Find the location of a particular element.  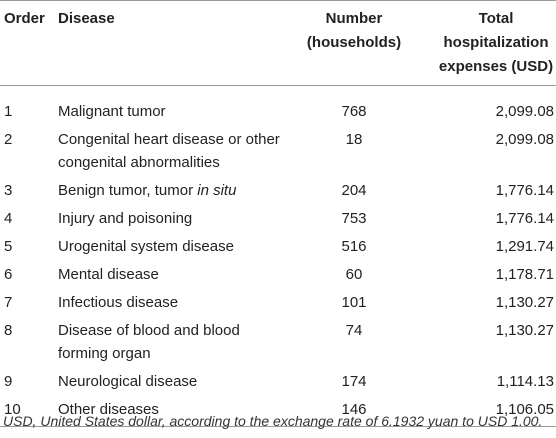

disease-cell: Other diseases is located at coordinates (169, 411).